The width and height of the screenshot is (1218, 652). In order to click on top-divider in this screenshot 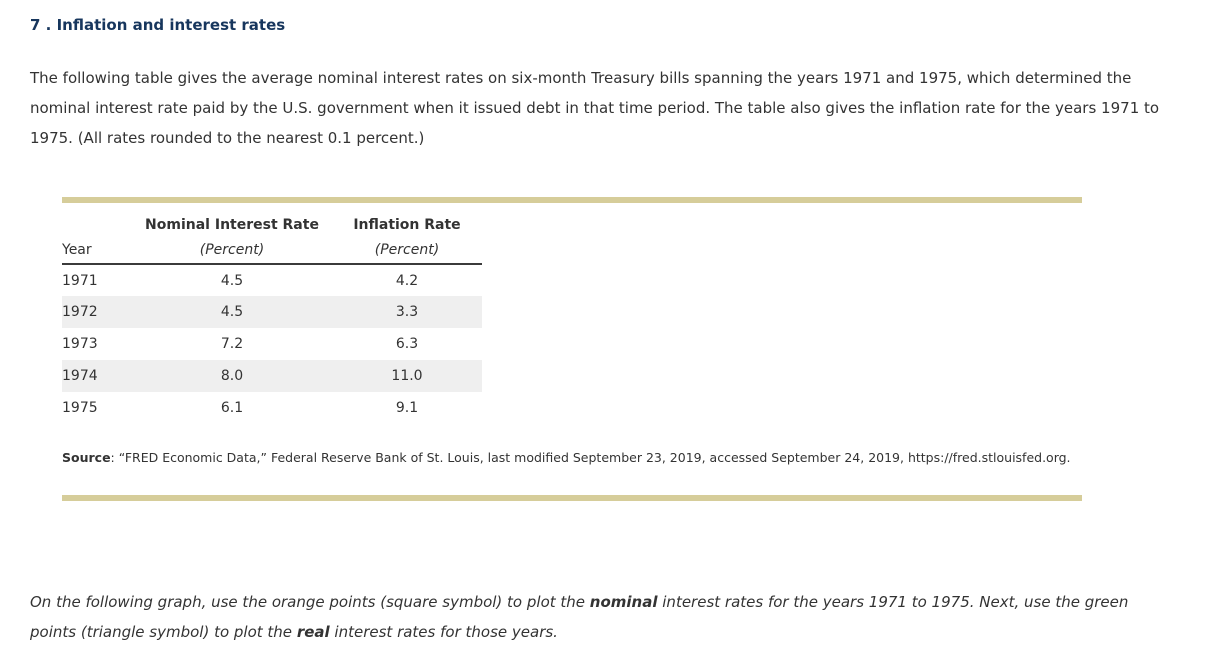, I will do `click(572, 200)`.